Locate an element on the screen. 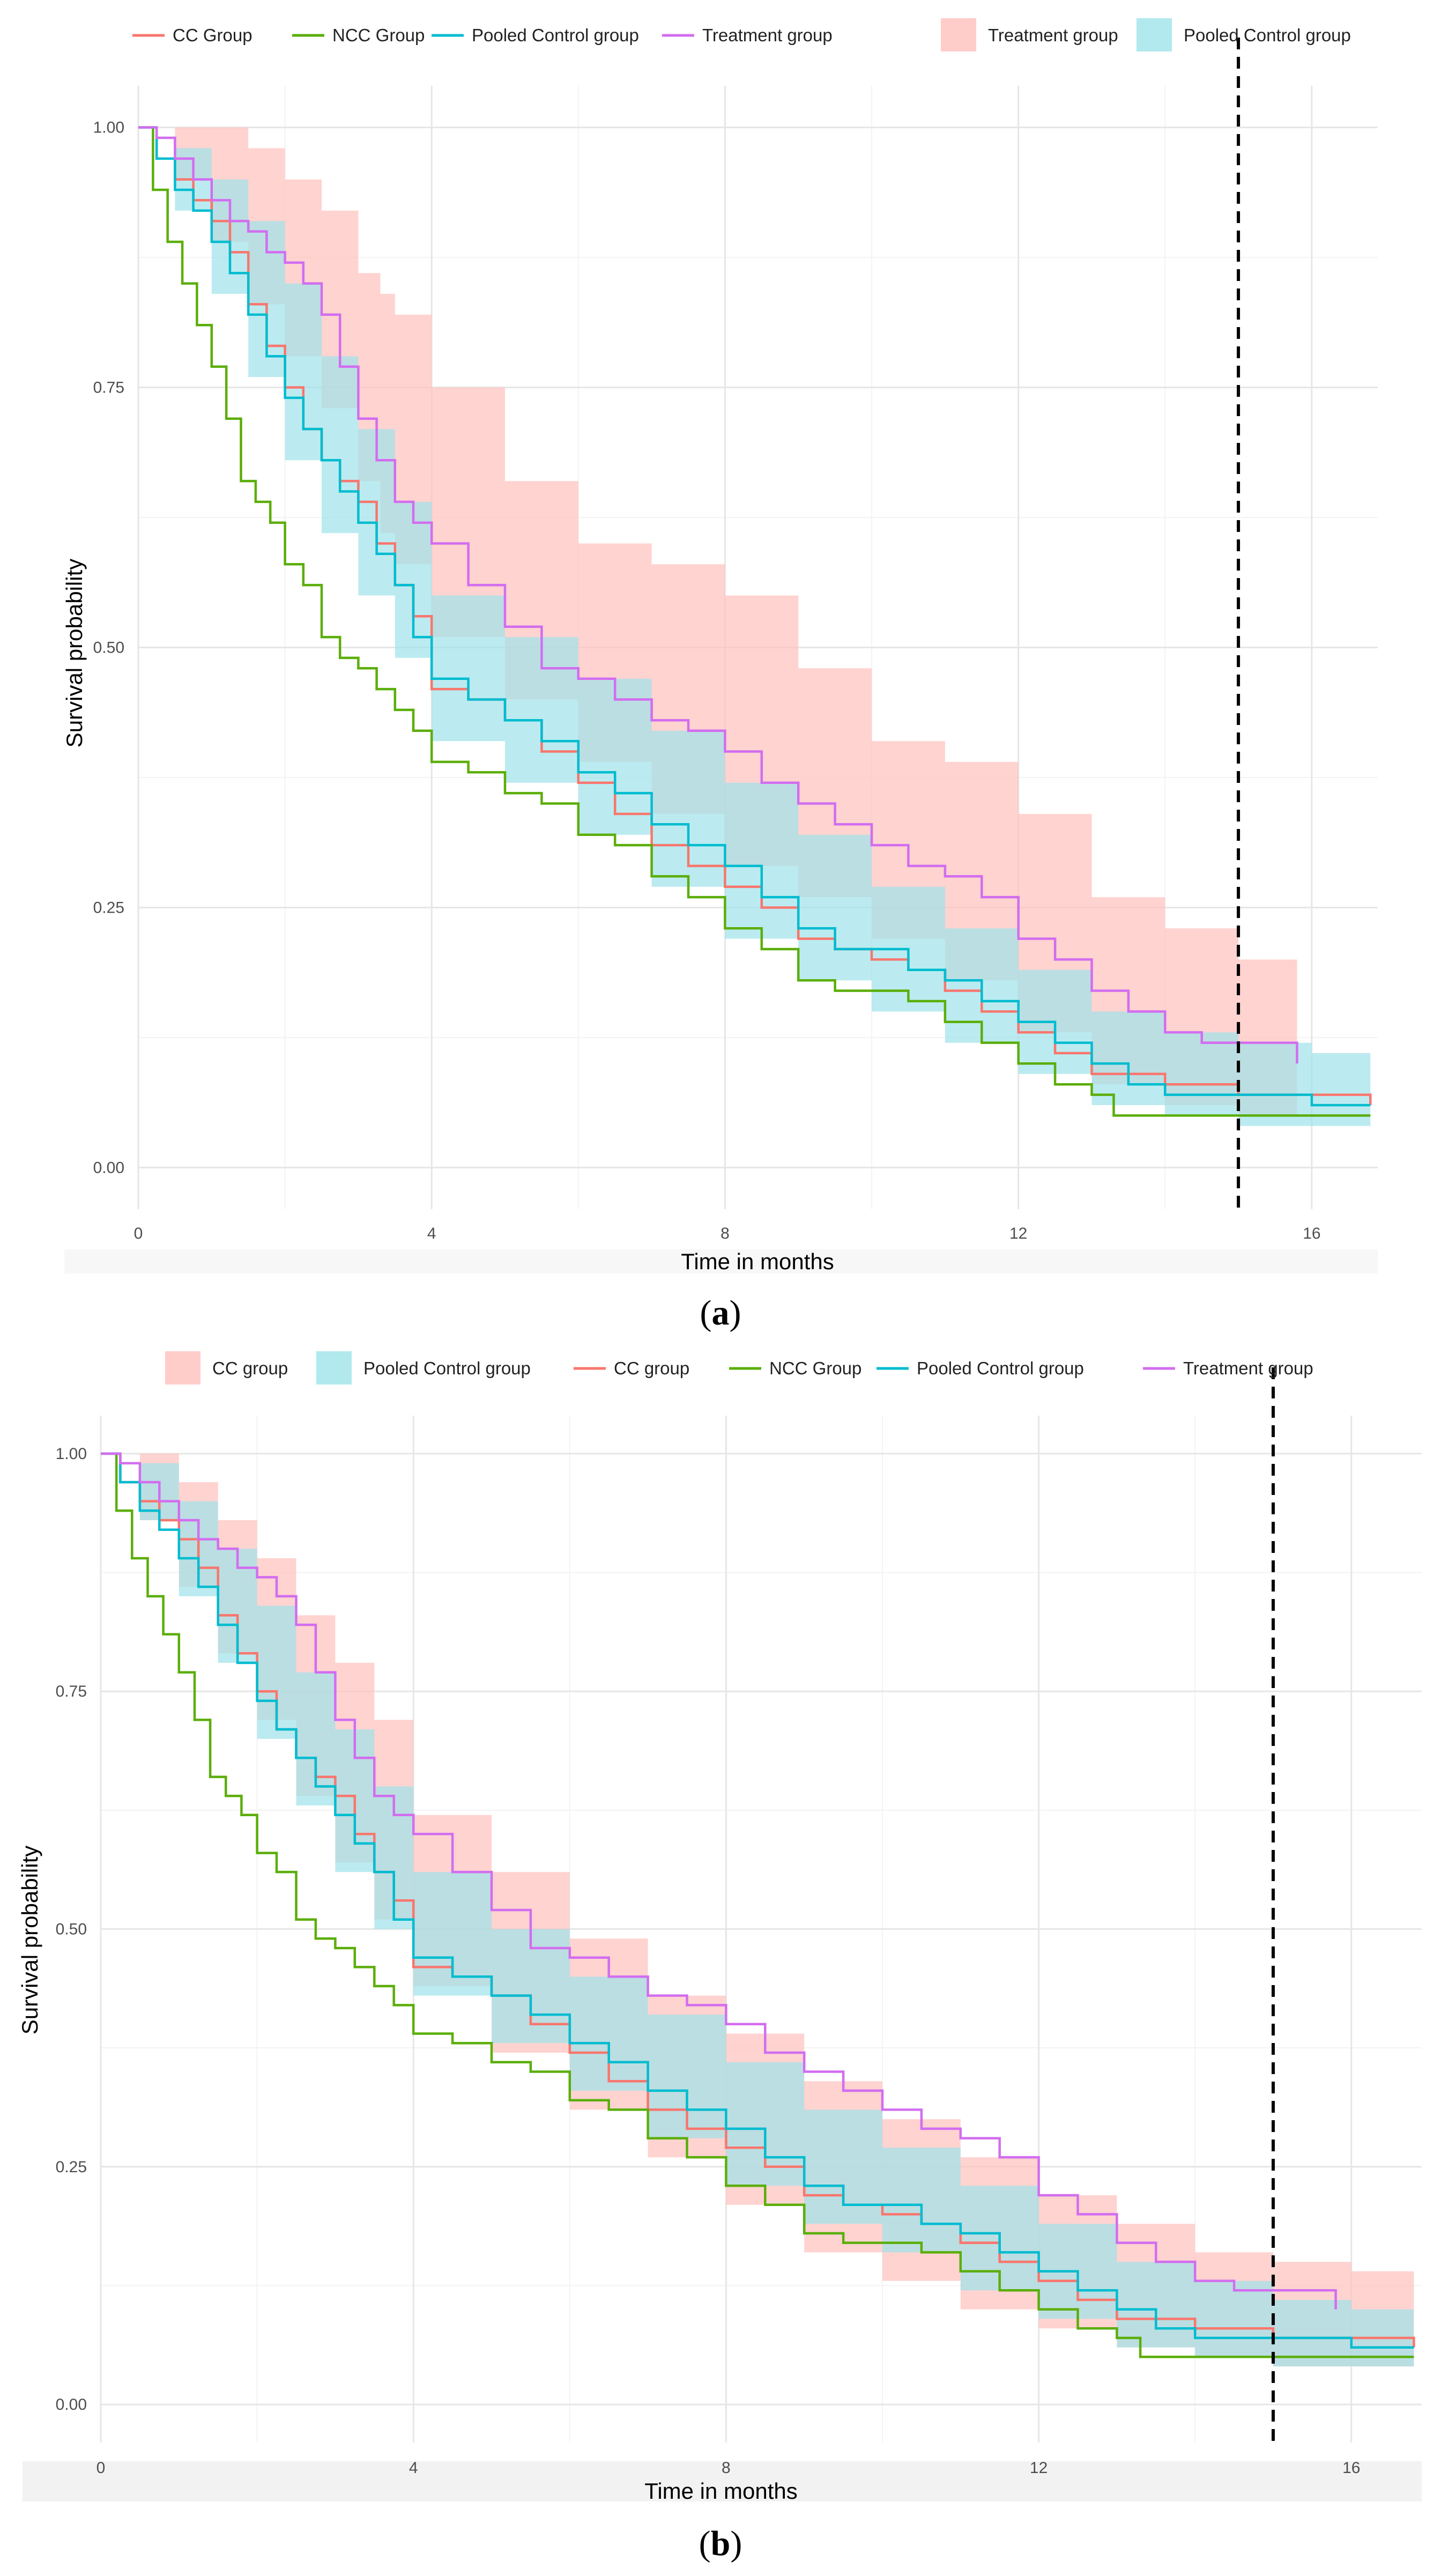 This screenshot has width=1441, height=2576. panel-a-legend-line-cc-group: CC Group is located at coordinates (192, 35).